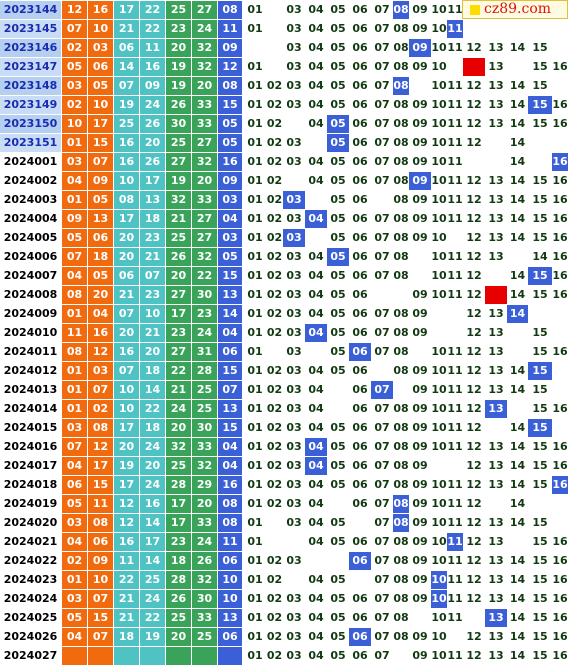 Image resolution: width=568 pixels, height=671 pixels. I want to click on blue-ball: 04, so click(230, 333).